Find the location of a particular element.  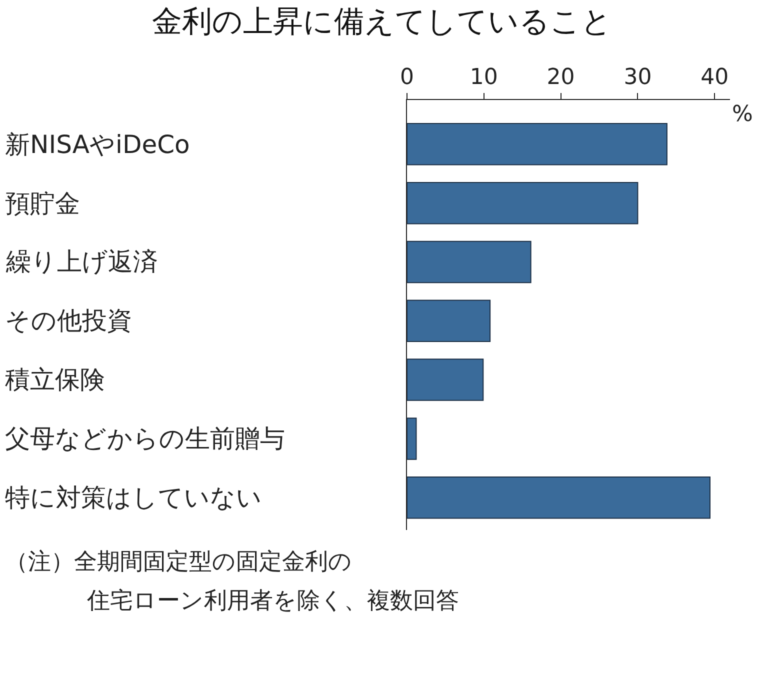

chart-title: 金利の上昇に備えてしていること is located at coordinates (382, 22).